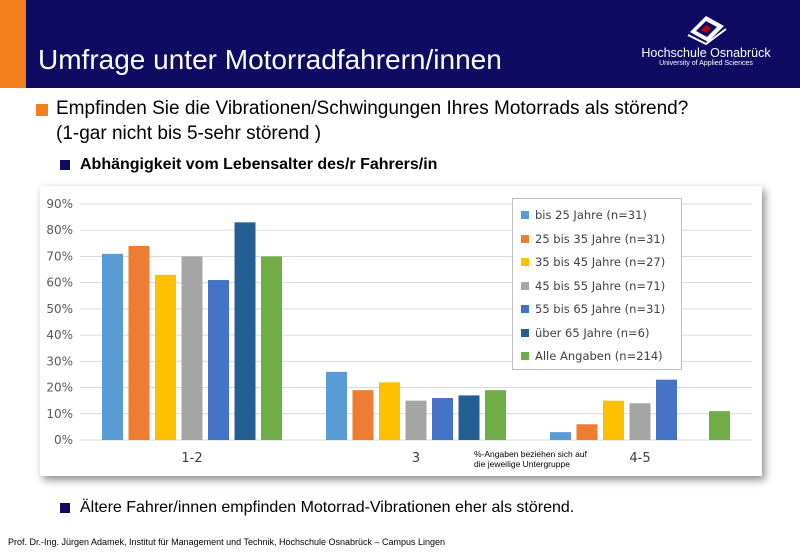 This screenshot has height=554, width=800. I want to click on legend-label: 45 bis 55 Jahre (n=71), so click(600, 285).